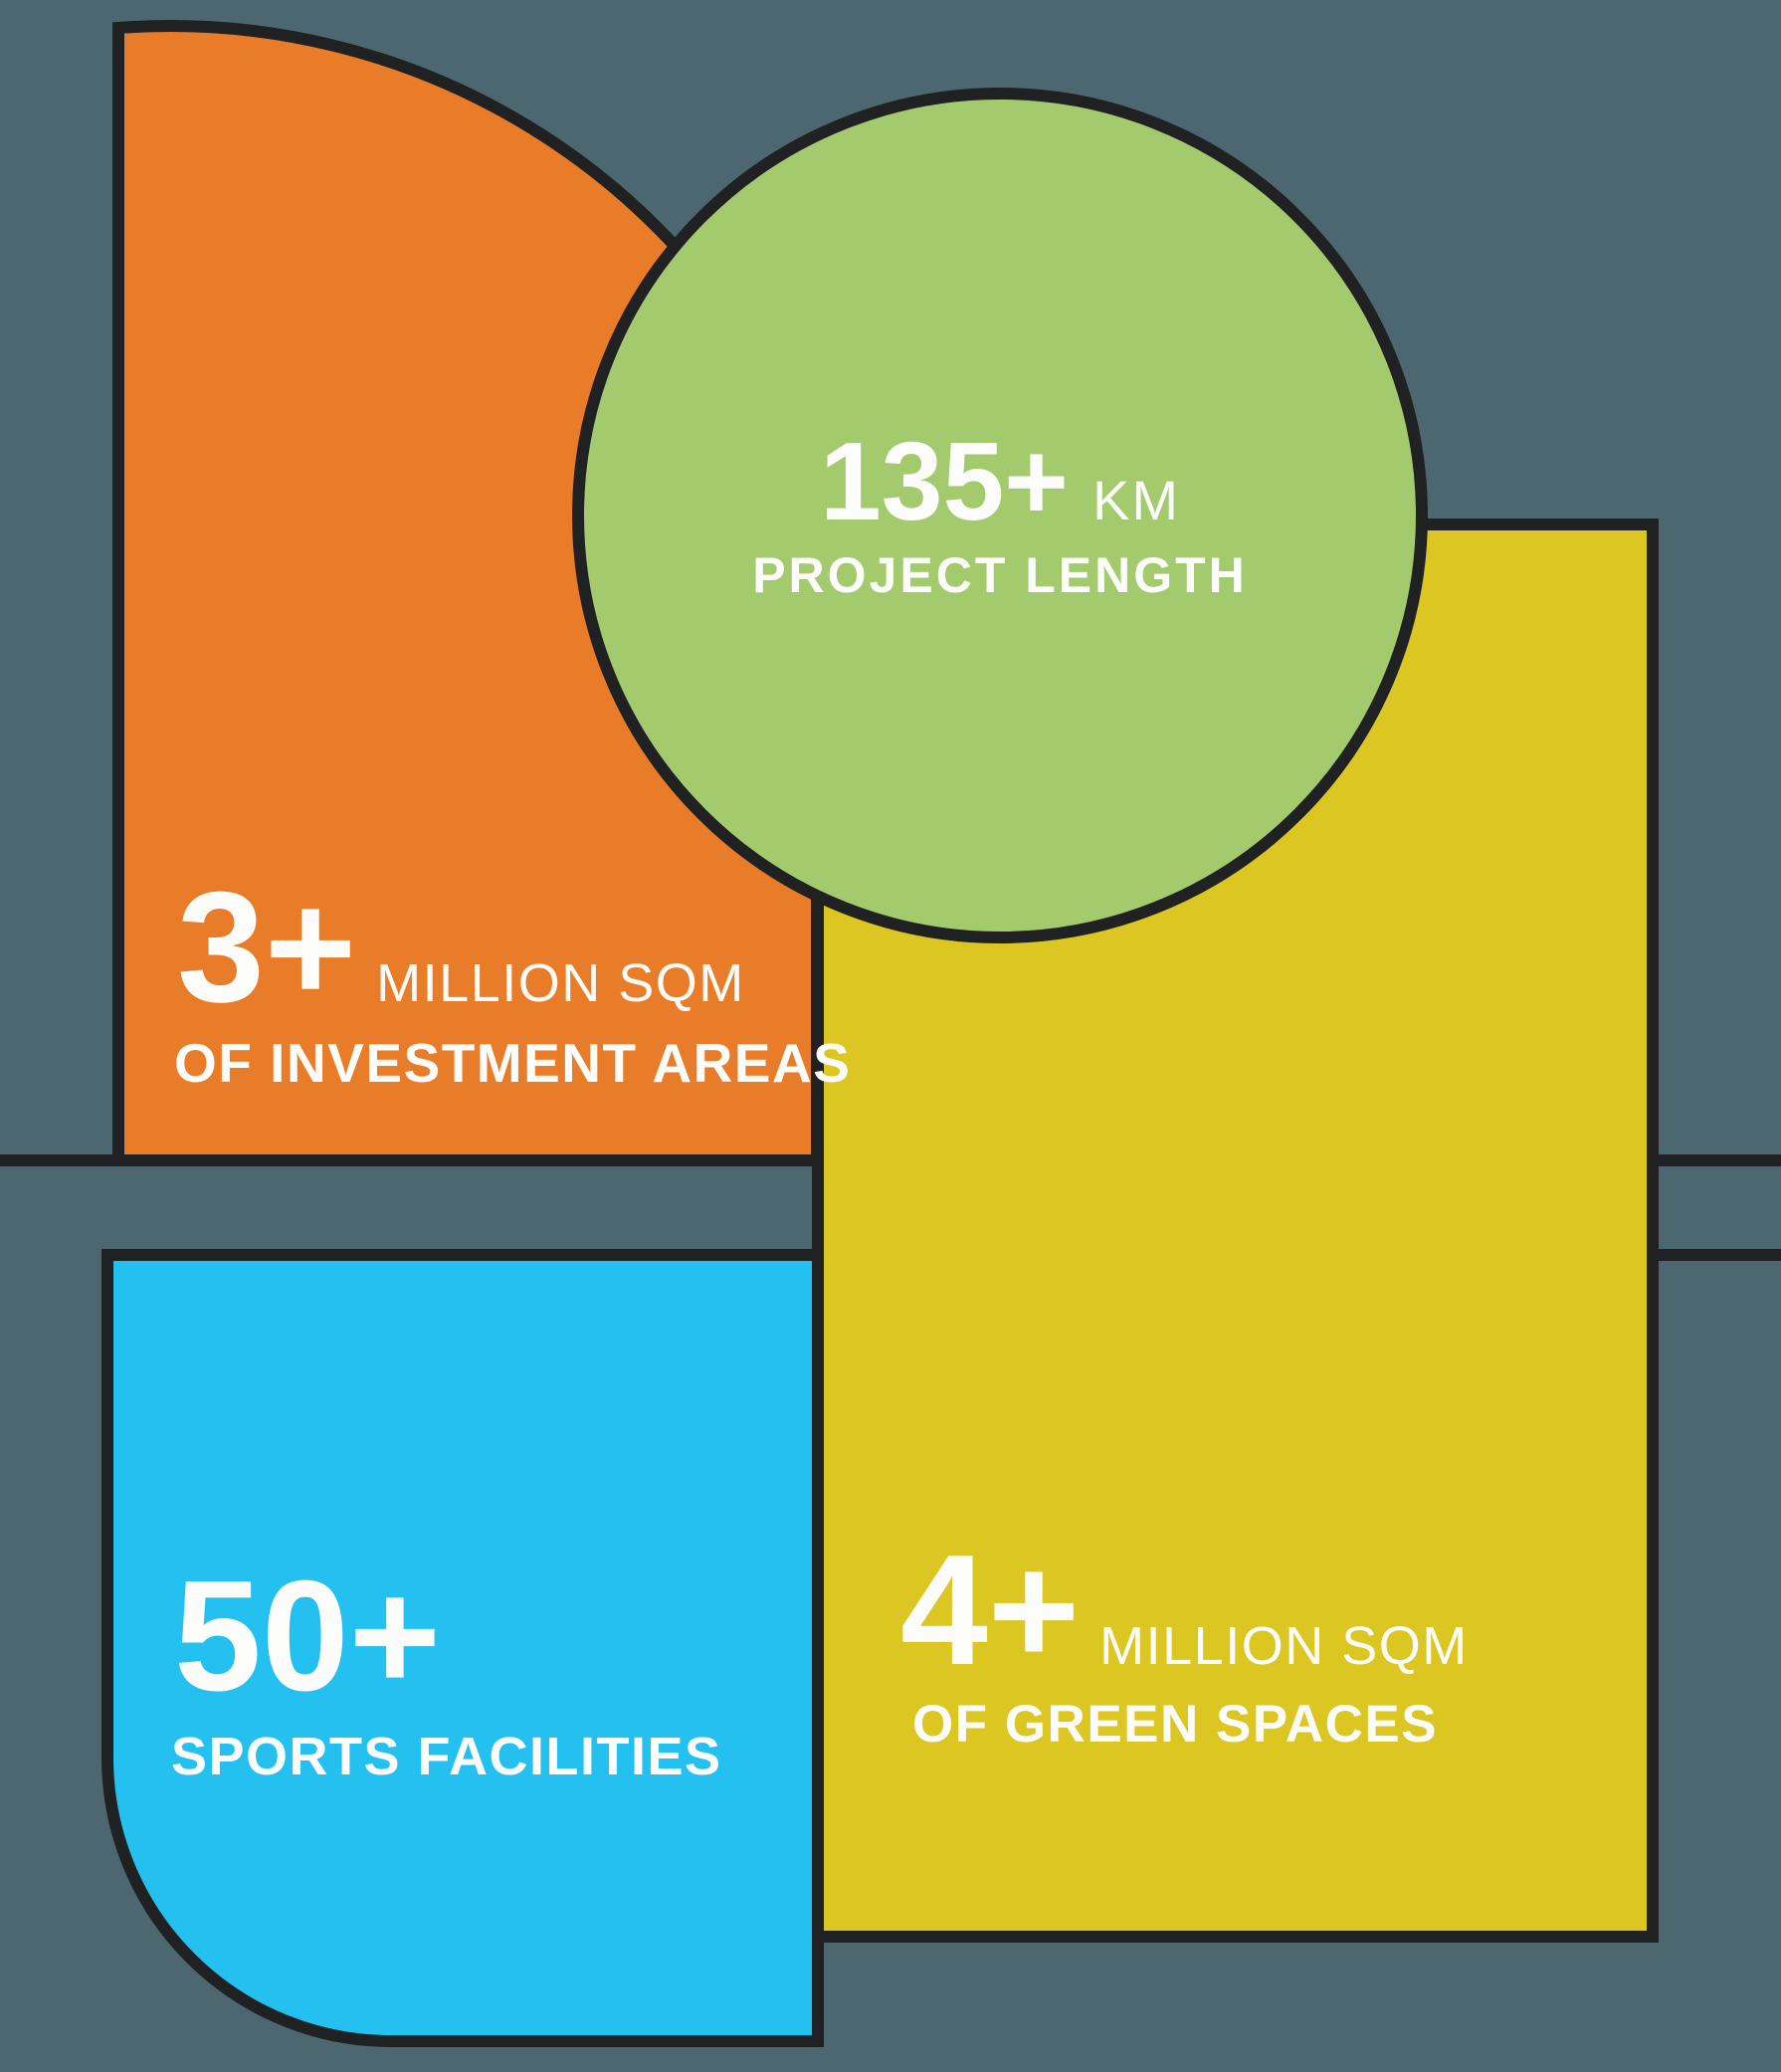 This screenshot has height=2072, width=1781. I want to click on investment-label: OF INVESTMENT AREAS, so click(513, 1063).